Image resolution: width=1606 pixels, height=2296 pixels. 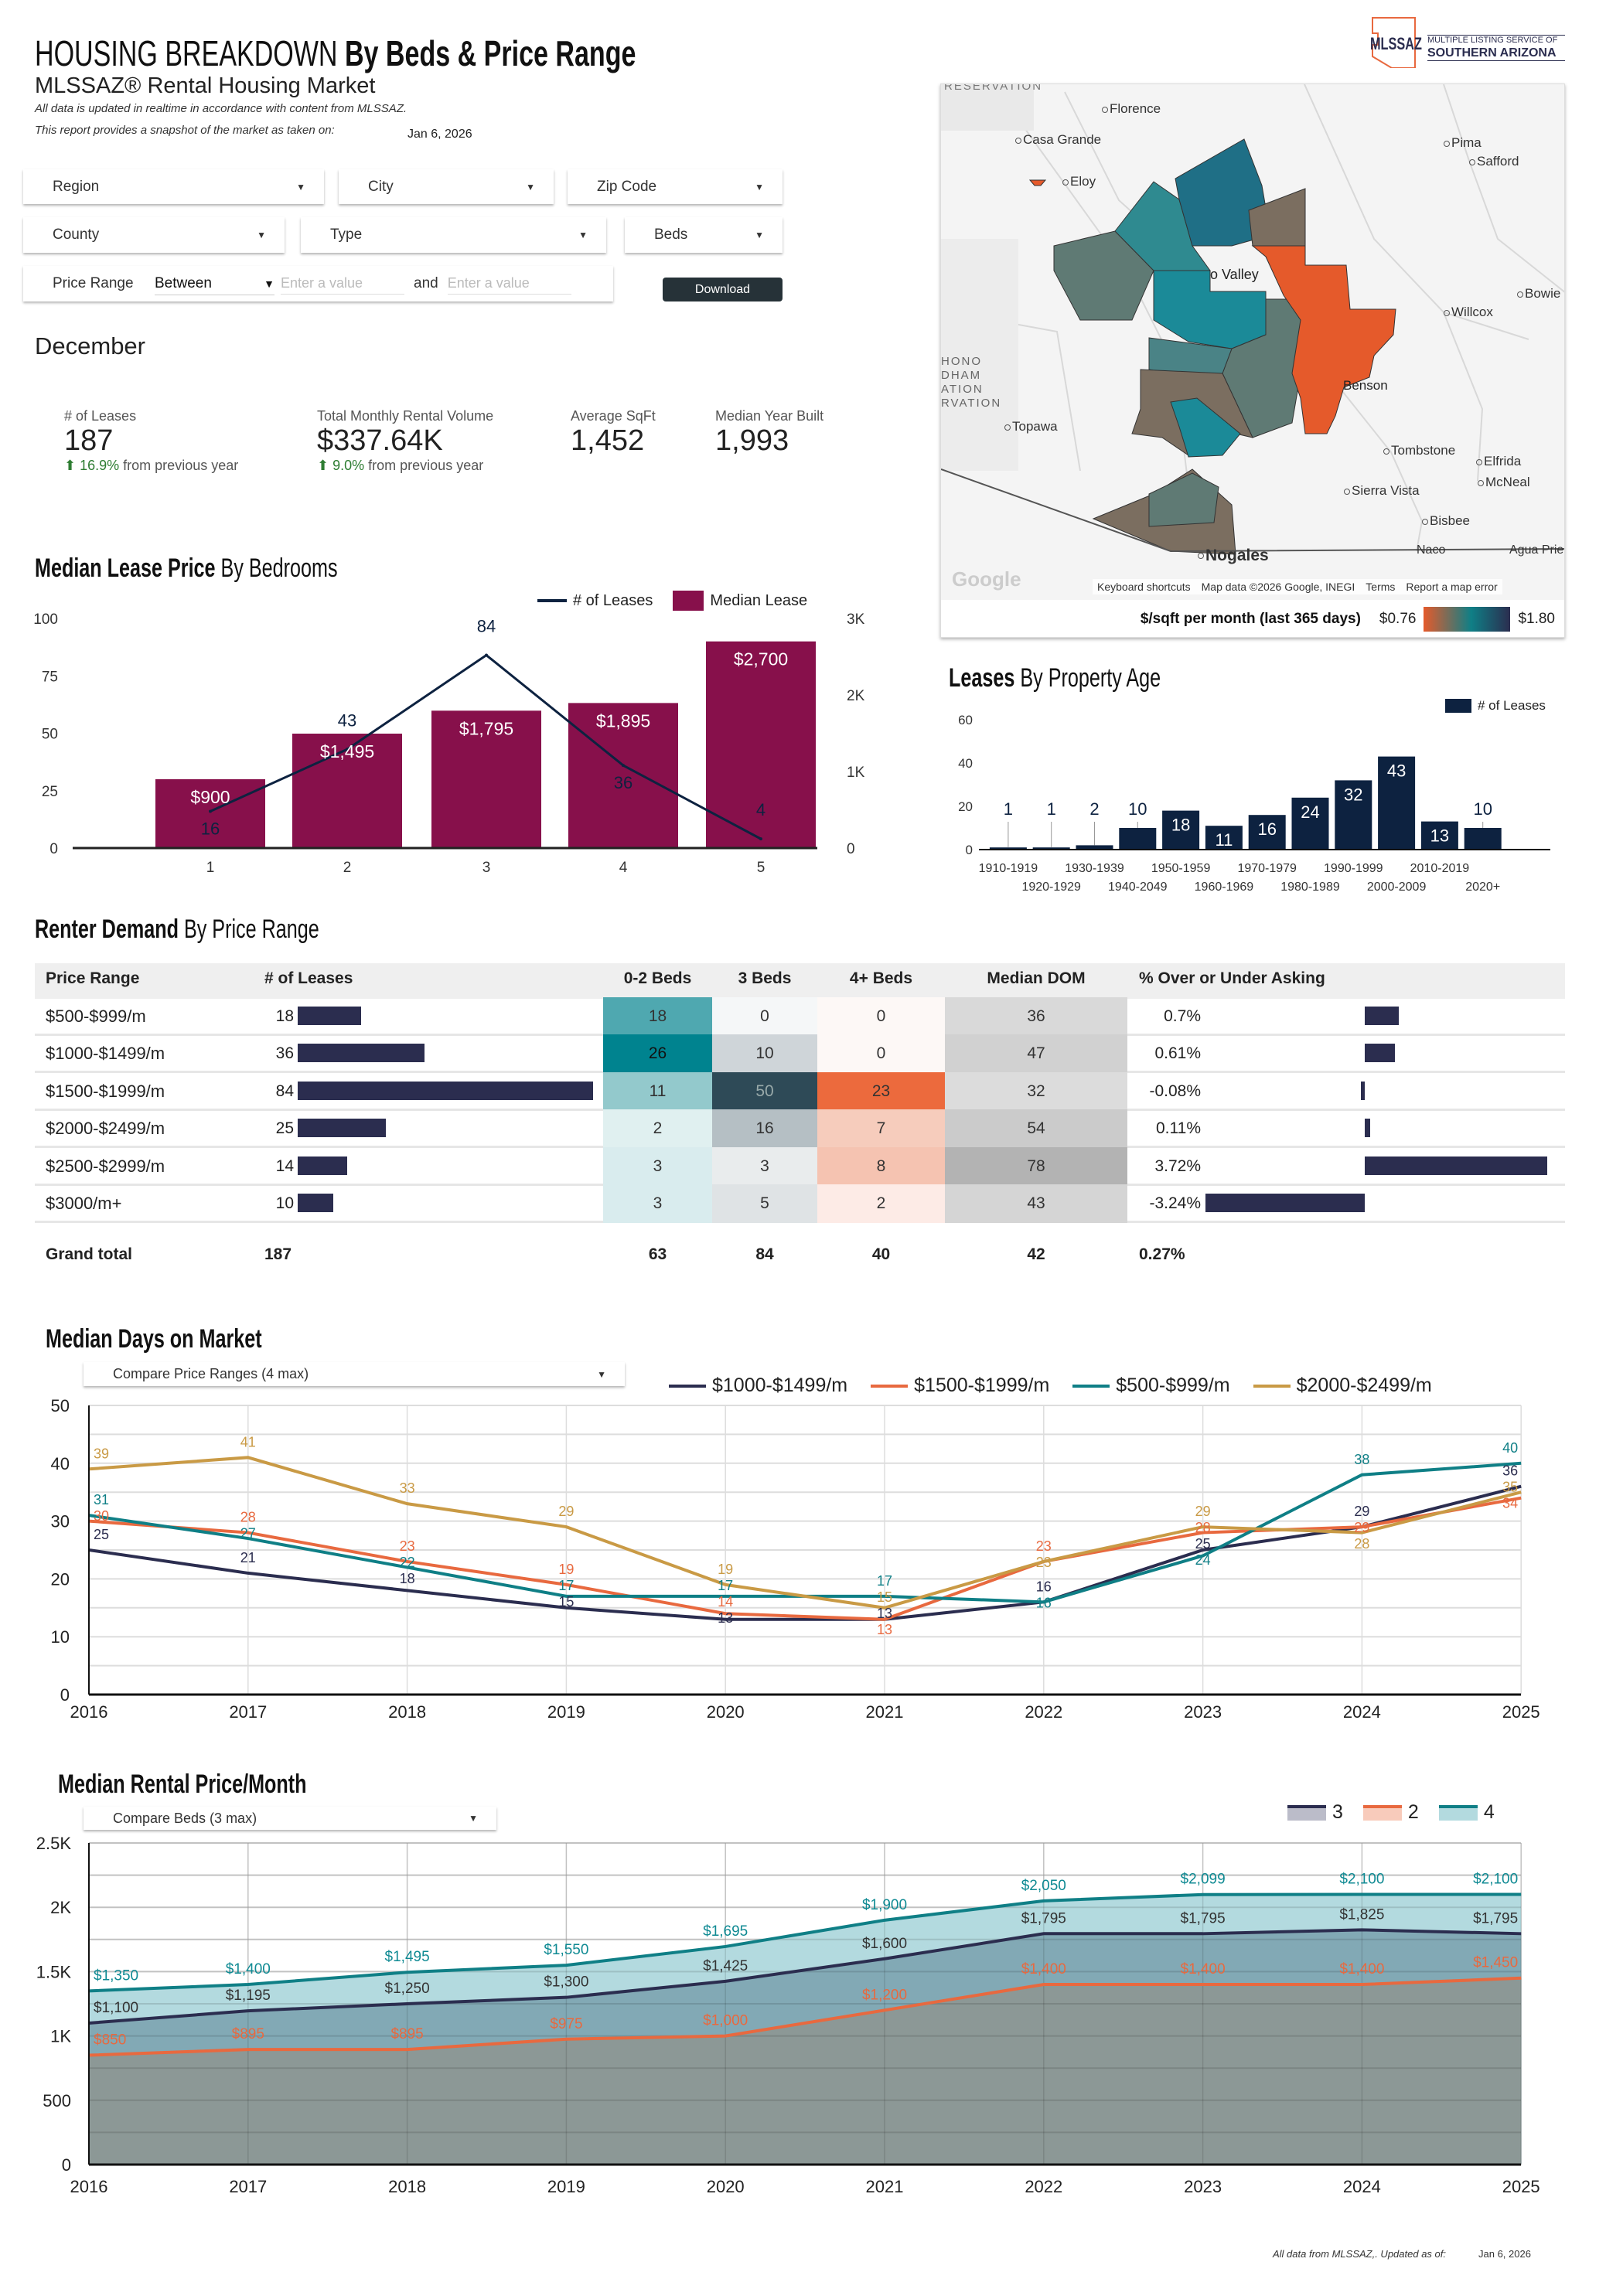 I want to click on region-label: HONO DHAM ATION RVATION, so click(x=971, y=382).